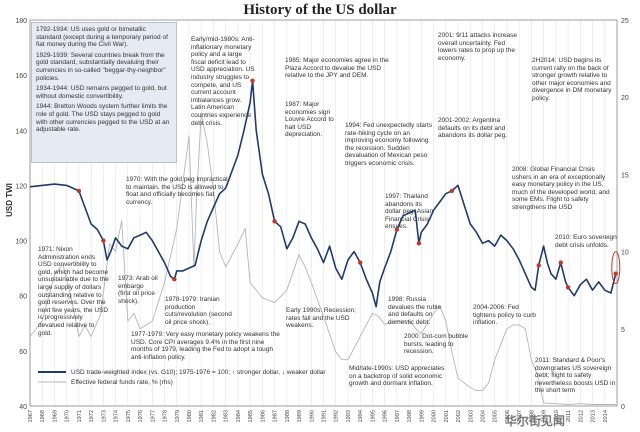 The width and height of the screenshot is (640, 432). What do you see at coordinates (320, 10) in the screenshot?
I see `chart-title: History of the US dollar` at bounding box center [320, 10].